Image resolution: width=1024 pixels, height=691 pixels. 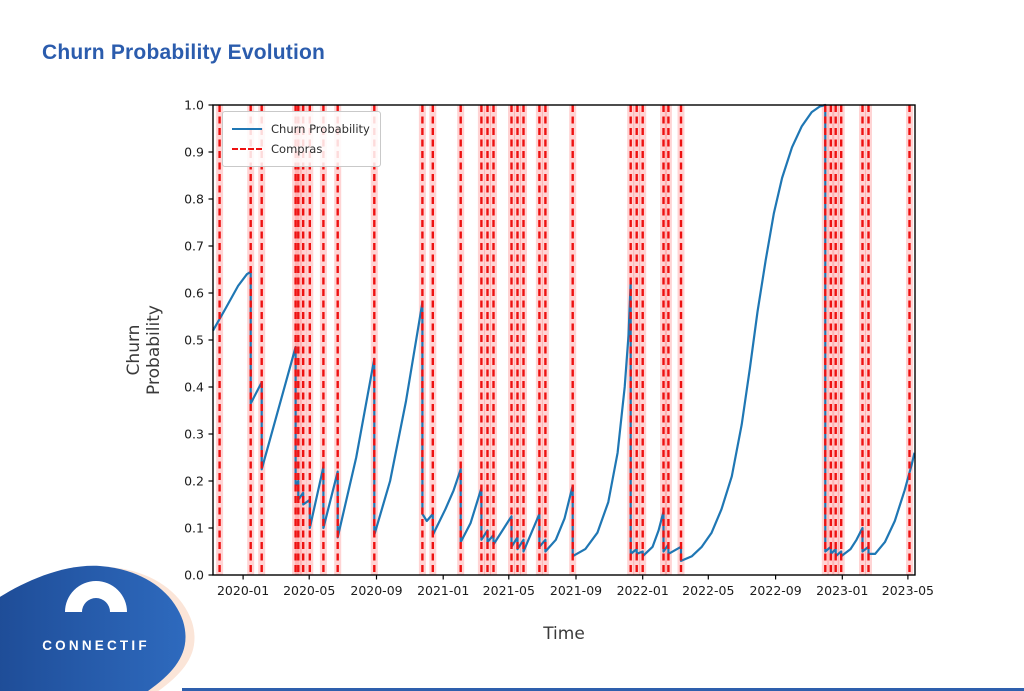 What do you see at coordinates (247, 129) in the screenshot?
I see `solid-line-swatch-icon` at bounding box center [247, 129].